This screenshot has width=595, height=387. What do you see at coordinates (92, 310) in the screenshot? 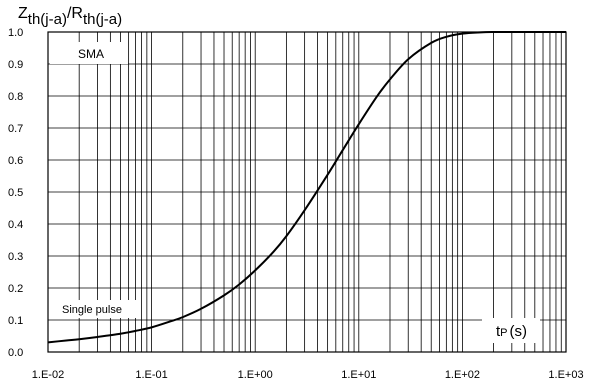
I see `pulse-label: Single pulse` at bounding box center [92, 310].